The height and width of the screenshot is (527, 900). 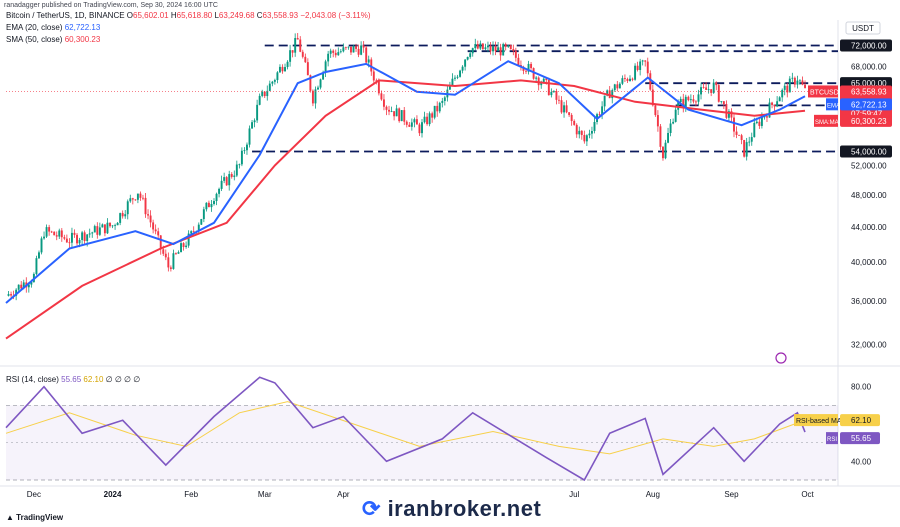 I want to click on lightning-icon, so click(x=781, y=358).